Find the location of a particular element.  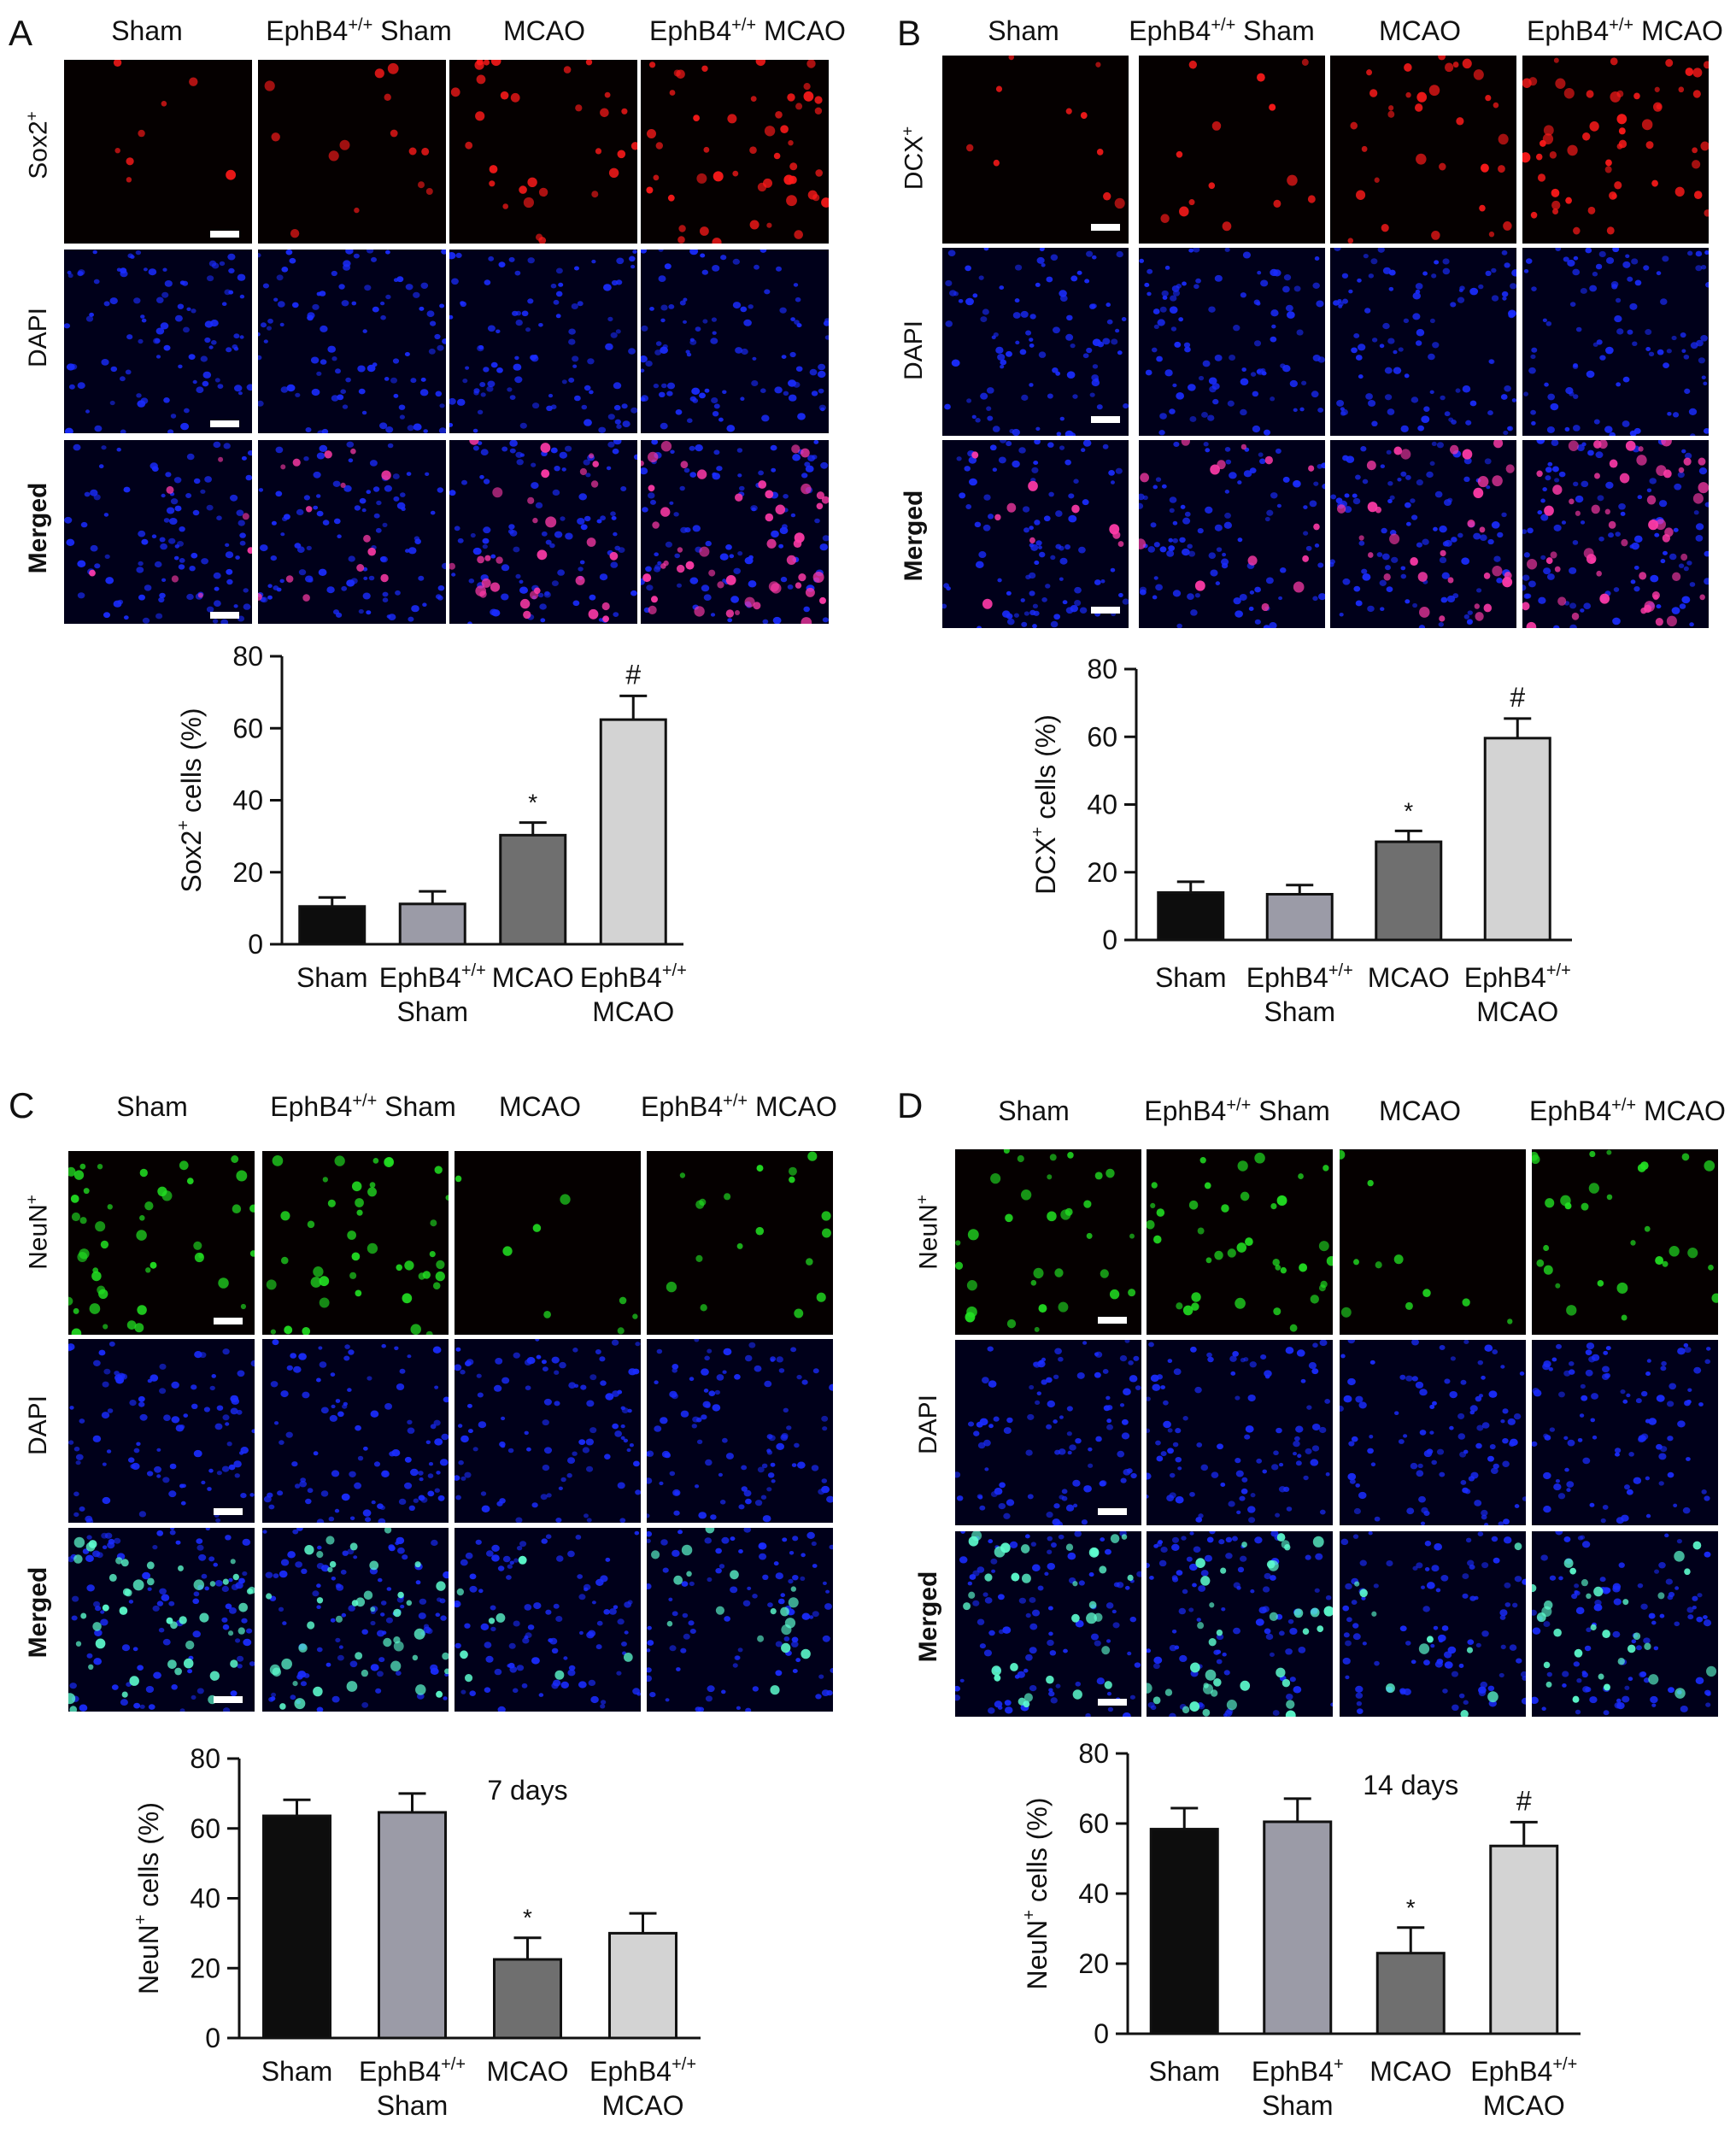

category-label: EphB4+ is located at coordinates (1298, 2071).